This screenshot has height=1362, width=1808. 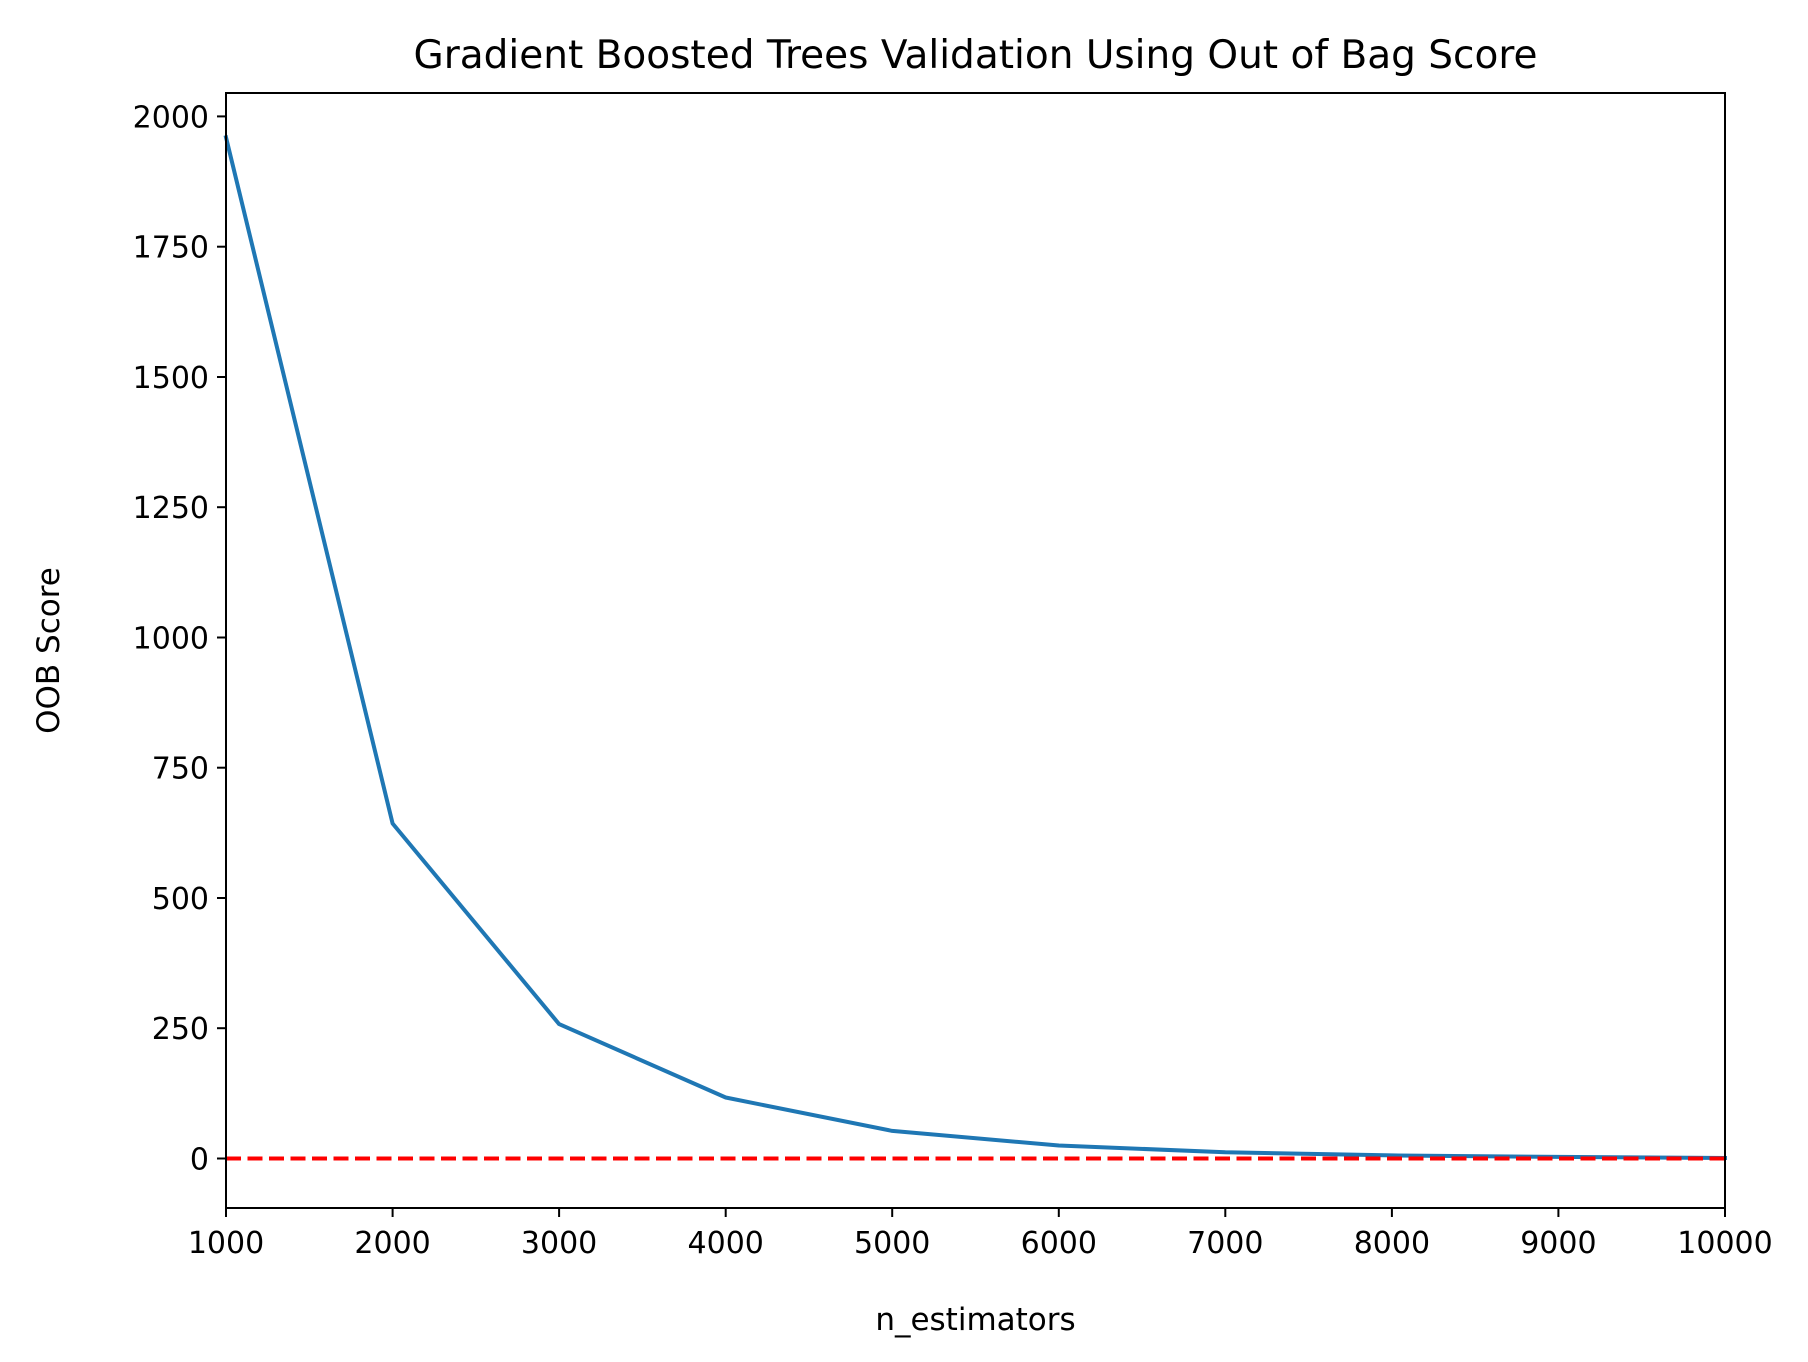 What do you see at coordinates (199, 1160) in the screenshot?
I see `y-tick-label: 0` at bounding box center [199, 1160].